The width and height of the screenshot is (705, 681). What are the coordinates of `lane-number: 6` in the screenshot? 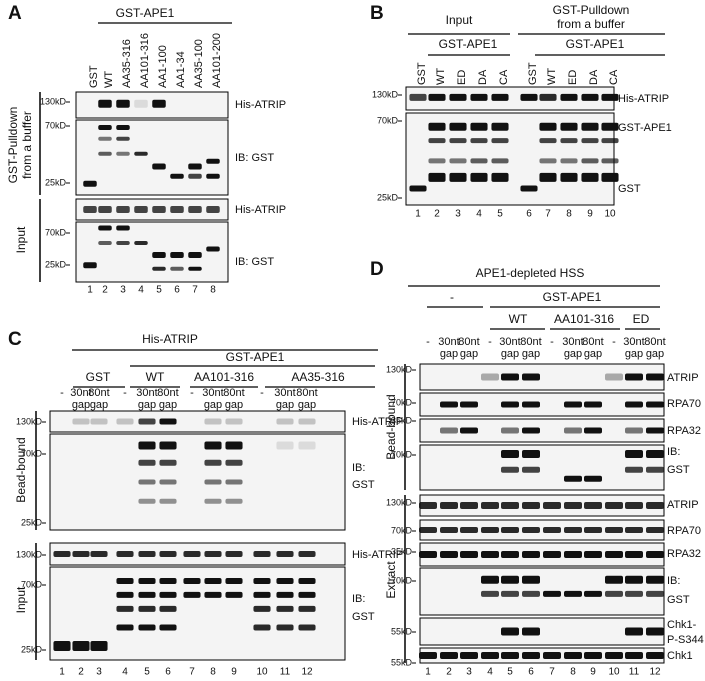 It's located at (168, 672).